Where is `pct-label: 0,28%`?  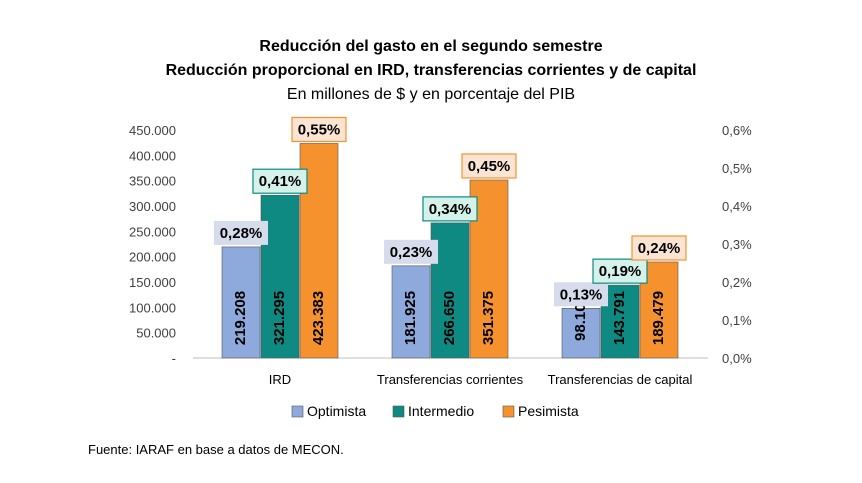
pct-label: 0,28% is located at coordinates (241, 233).